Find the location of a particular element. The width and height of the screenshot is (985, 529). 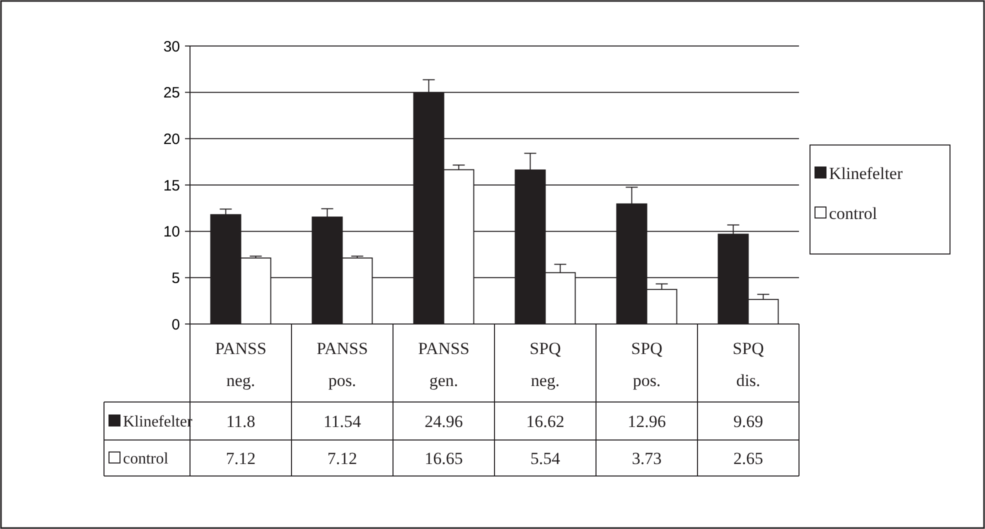

x-tick-label: PANSS neg. is located at coordinates (240, 364).